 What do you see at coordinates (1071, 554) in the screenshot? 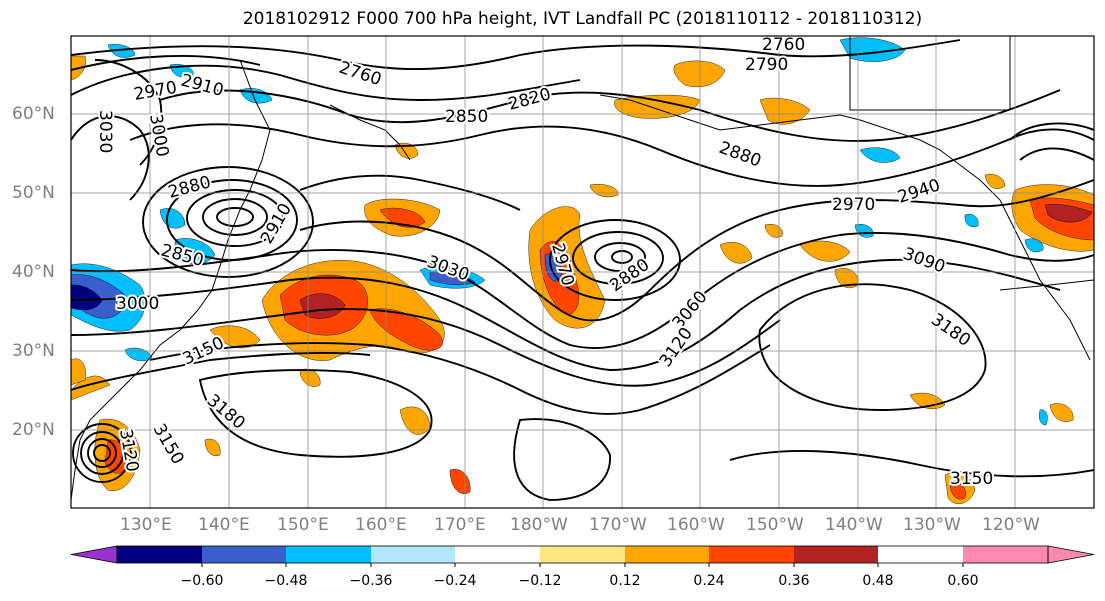
I see `colorbar-extend-max` at bounding box center [1071, 554].